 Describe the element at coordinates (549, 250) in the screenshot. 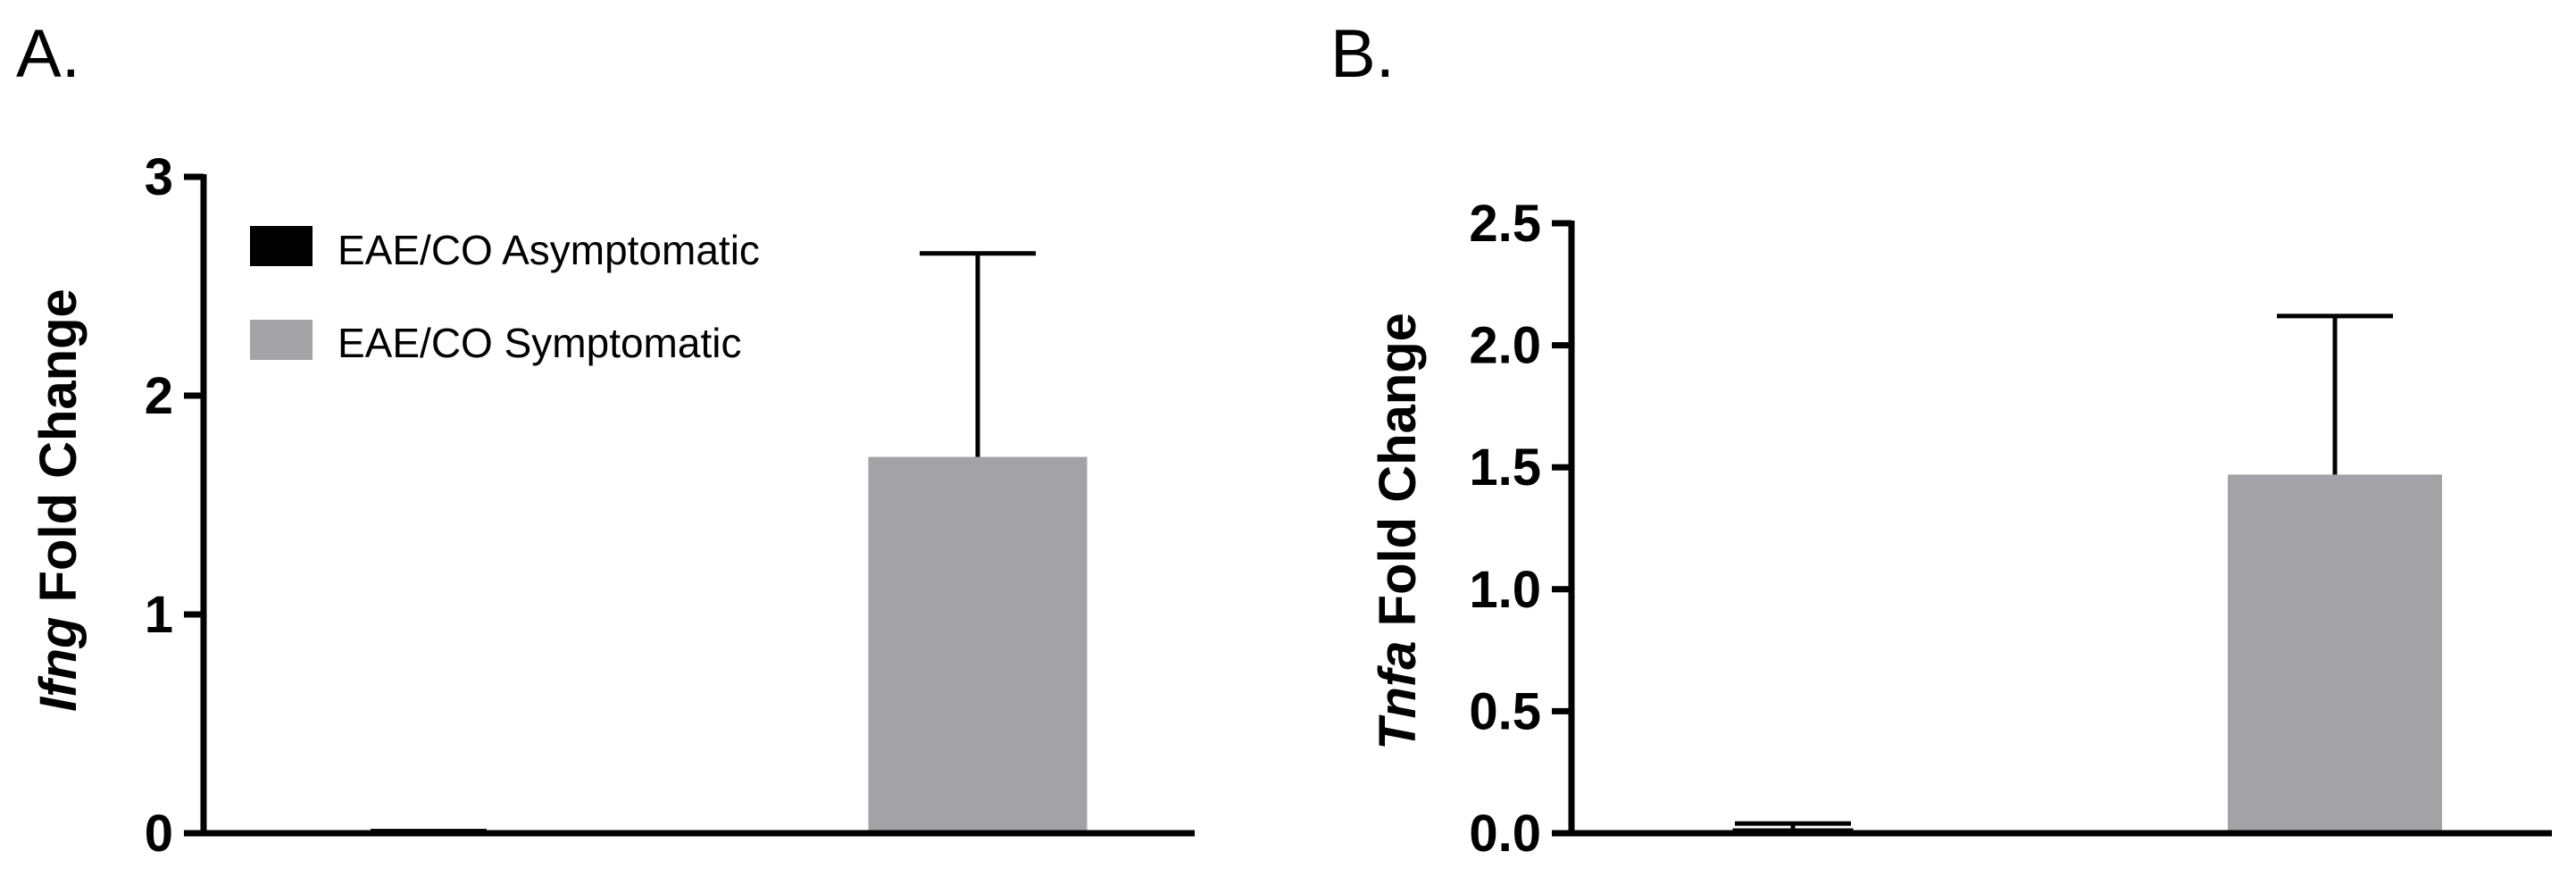

I see `legend-label-asymptomatic: EAE/CO Asymptomatic` at that location.